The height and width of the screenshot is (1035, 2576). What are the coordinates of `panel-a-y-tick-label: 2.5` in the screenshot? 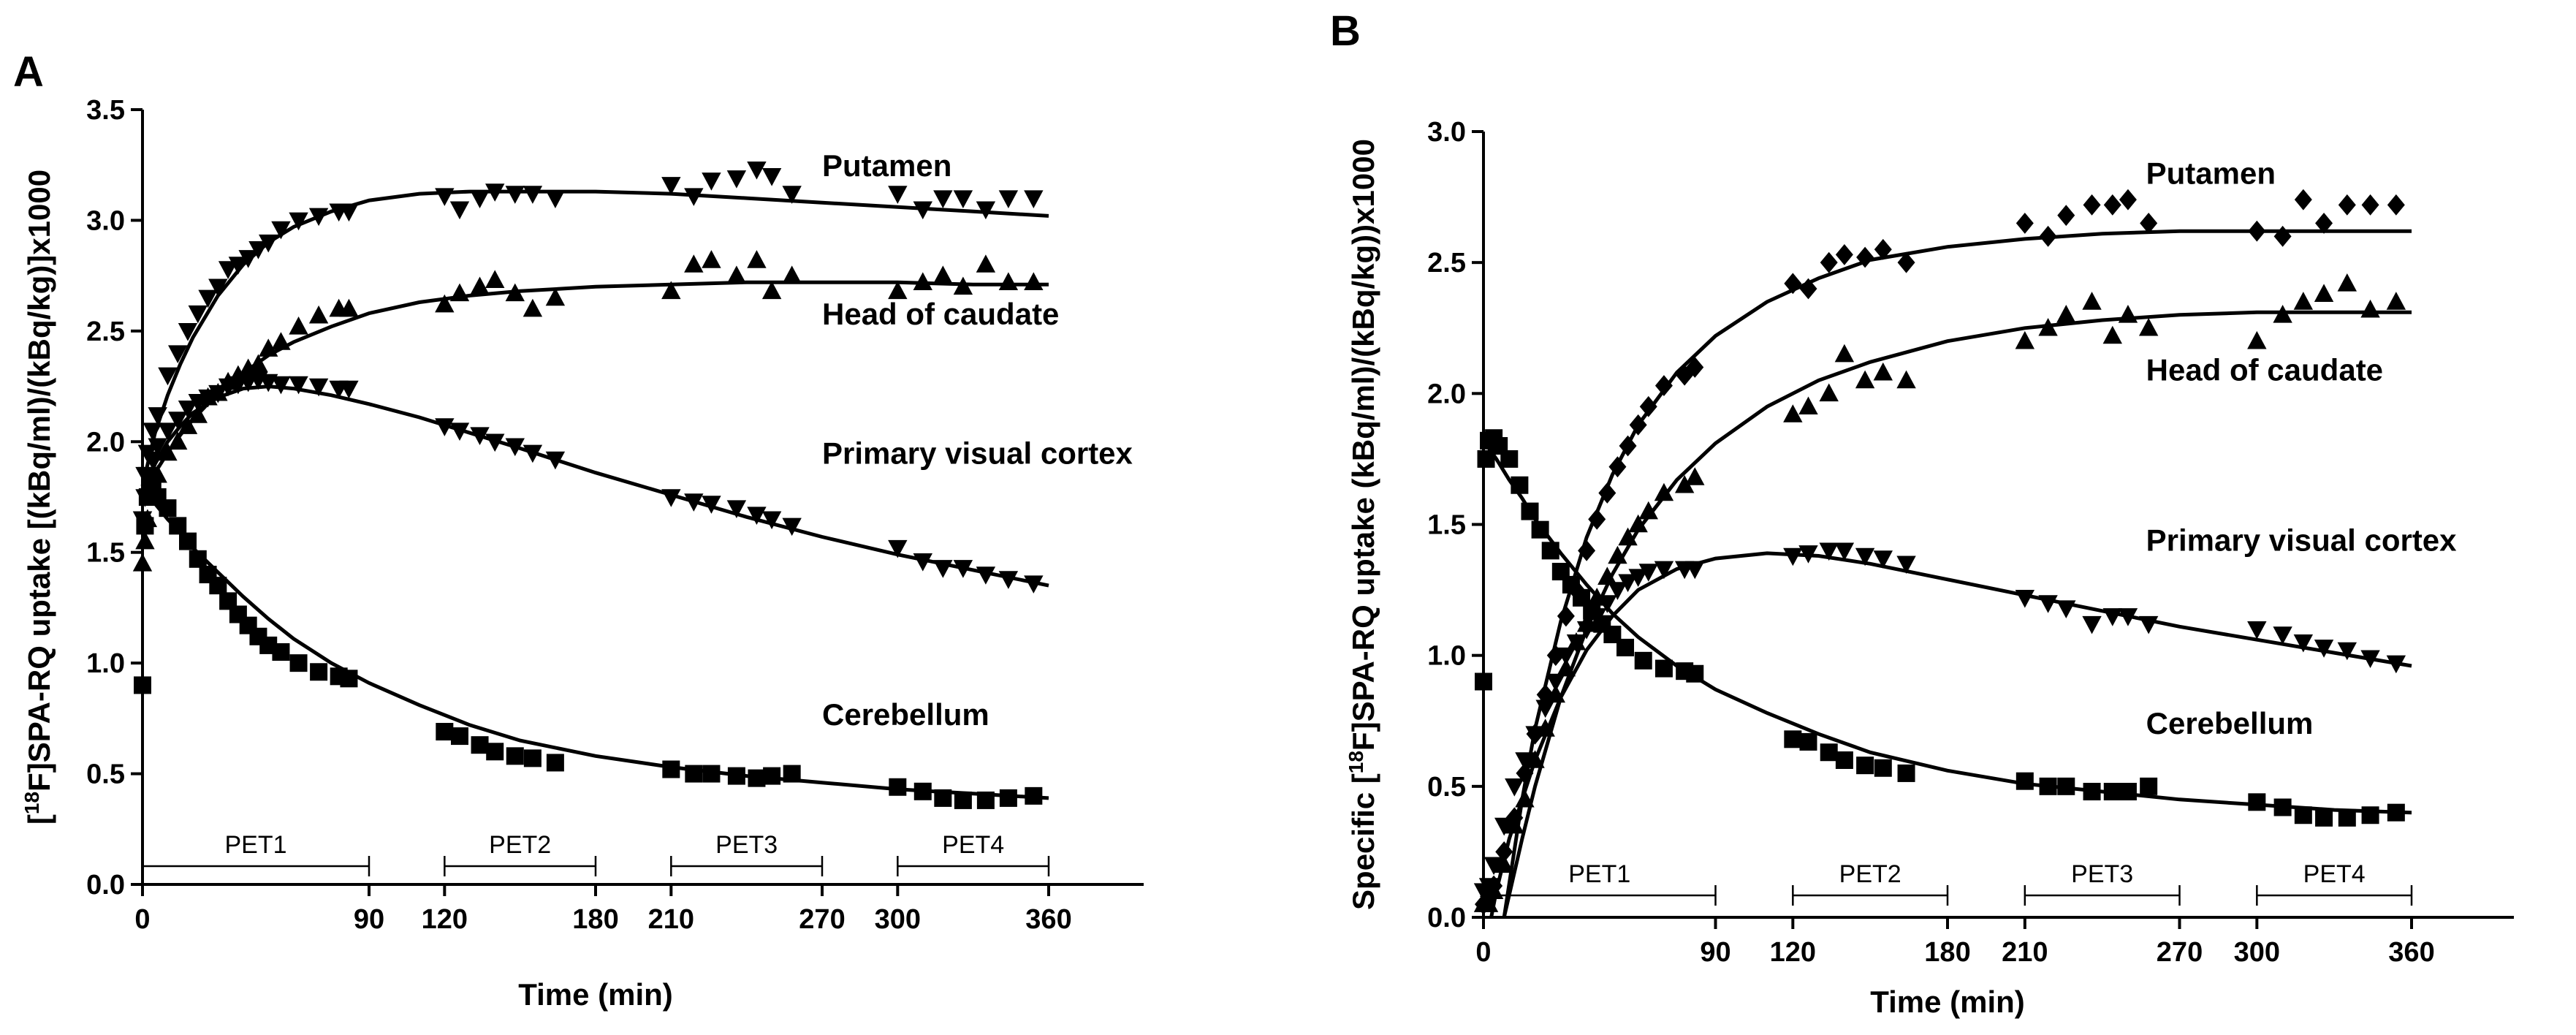 It's located at (105, 331).